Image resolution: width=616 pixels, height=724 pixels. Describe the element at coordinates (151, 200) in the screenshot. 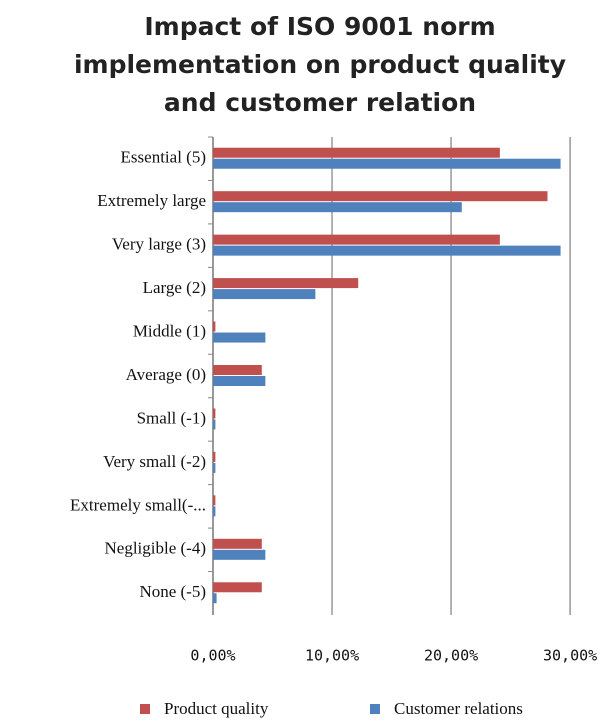

I see `y-tick-label: Extremely large` at that location.